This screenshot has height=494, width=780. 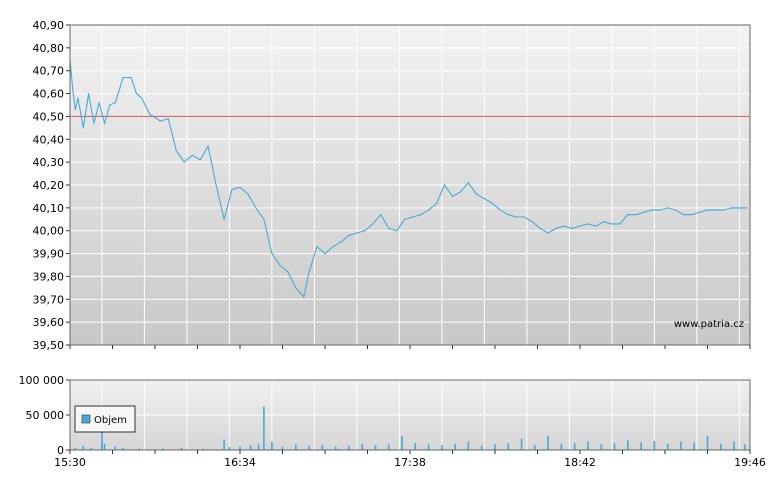 I want to click on legend-label: Objem, so click(x=110, y=420).